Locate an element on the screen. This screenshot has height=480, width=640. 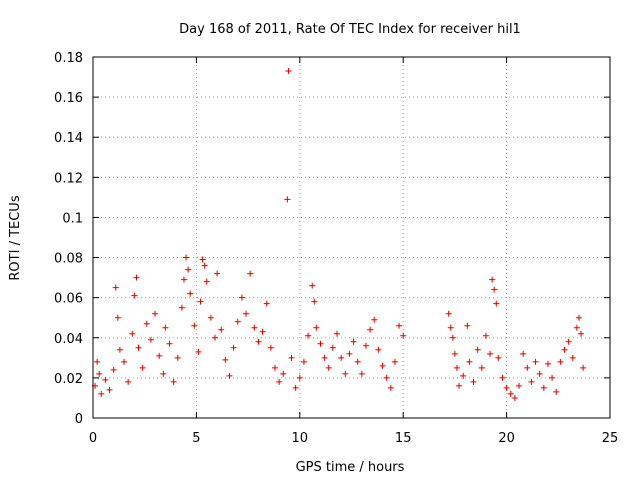
x-tick-label: 15 is located at coordinates (403, 438).